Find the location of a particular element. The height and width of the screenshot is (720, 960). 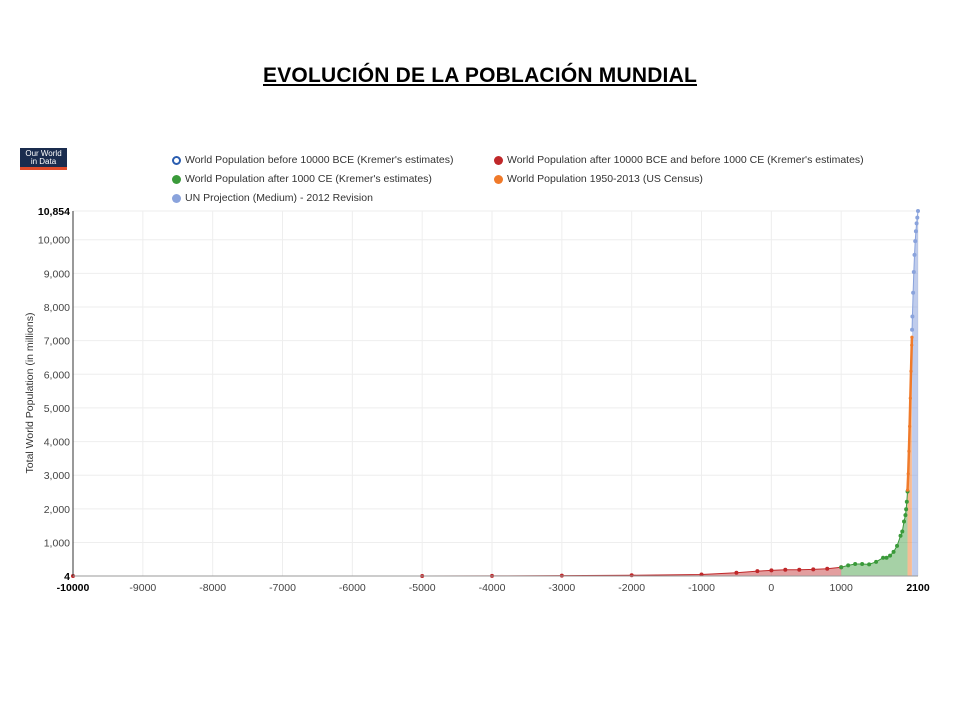

y-tick-label: 4 is located at coordinates (67, 577).